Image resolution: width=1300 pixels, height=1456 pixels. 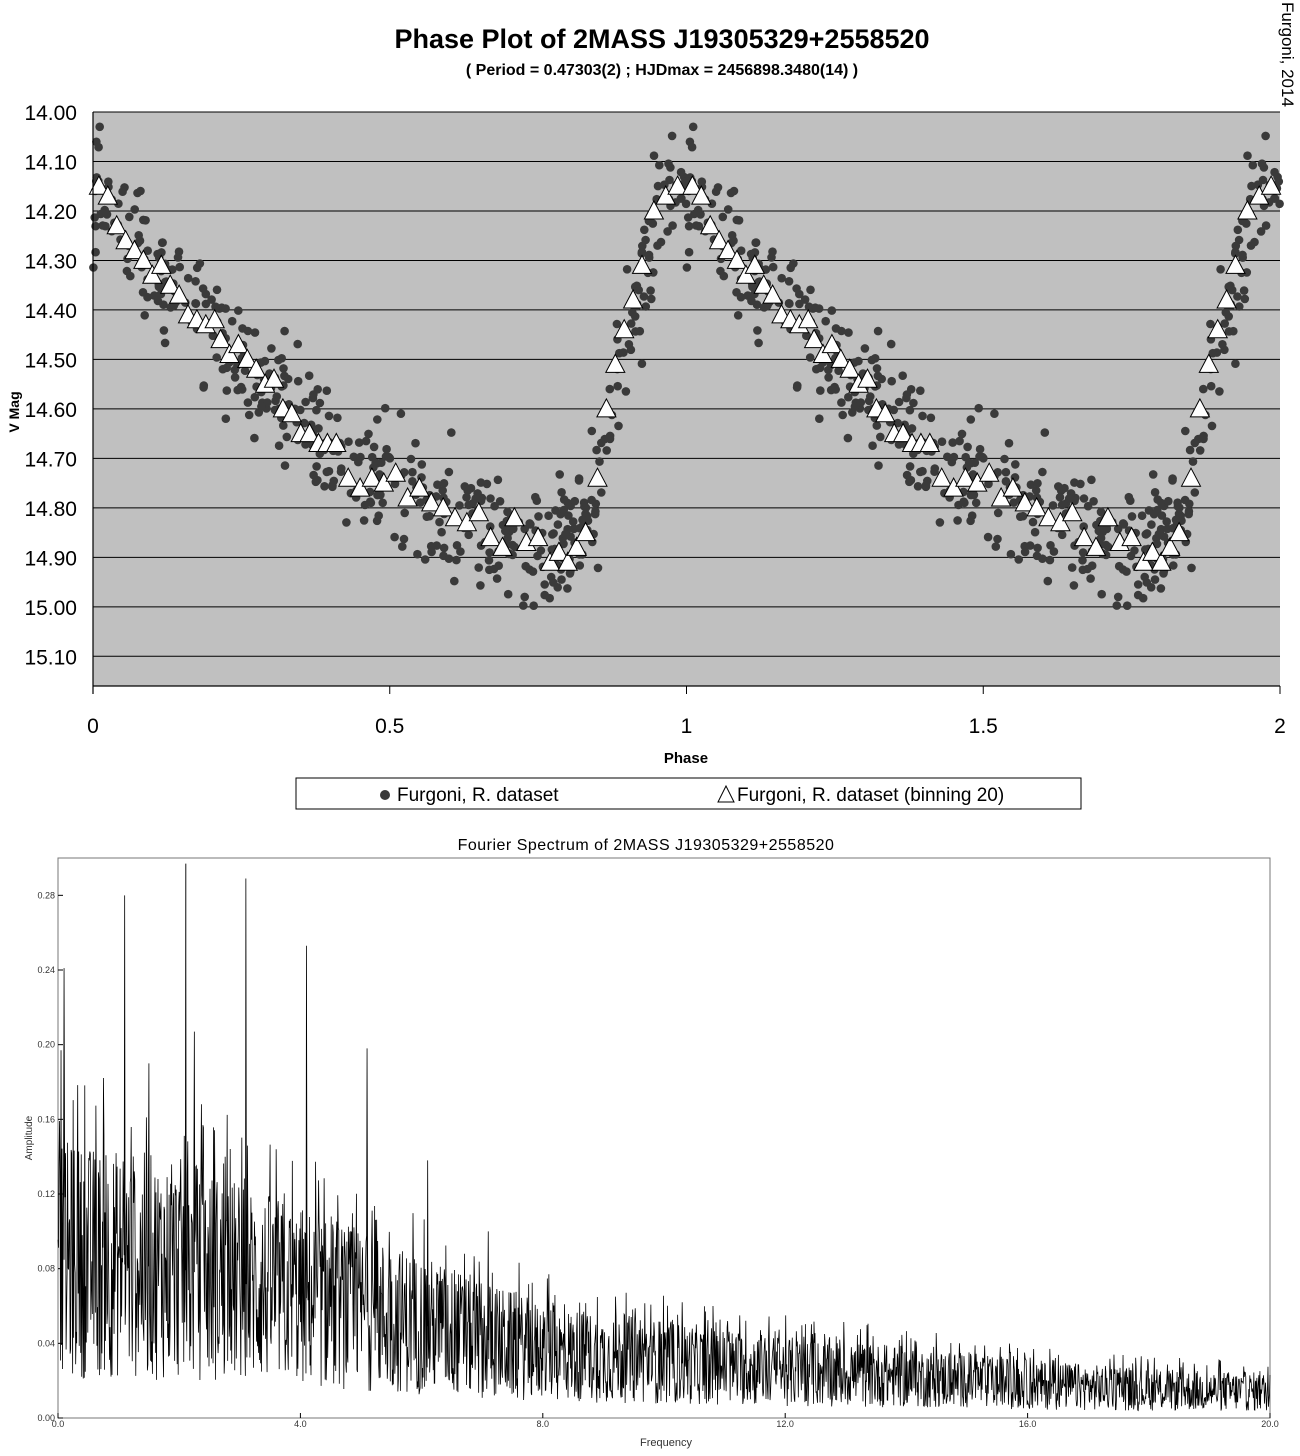 What do you see at coordinates (687, 726) in the screenshot?
I see `x-tick-label: 1` at bounding box center [687, 726].